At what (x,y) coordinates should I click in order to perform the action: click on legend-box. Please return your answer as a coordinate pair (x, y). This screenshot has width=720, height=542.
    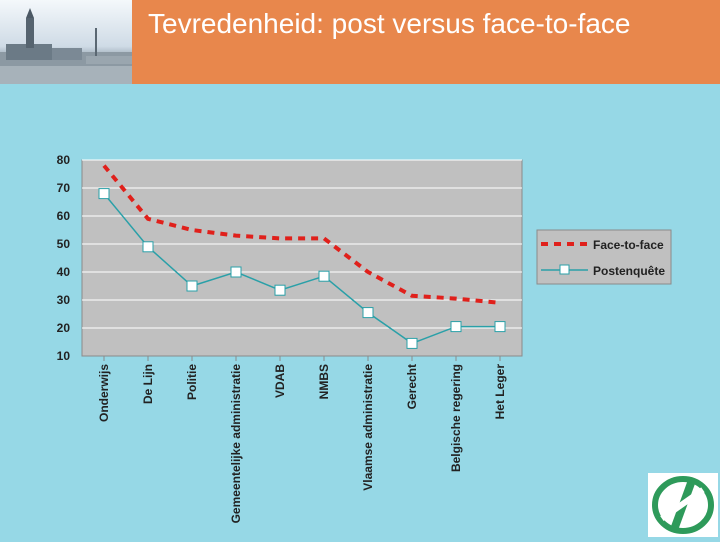
    Looking at the image, I should click on (604, 257).